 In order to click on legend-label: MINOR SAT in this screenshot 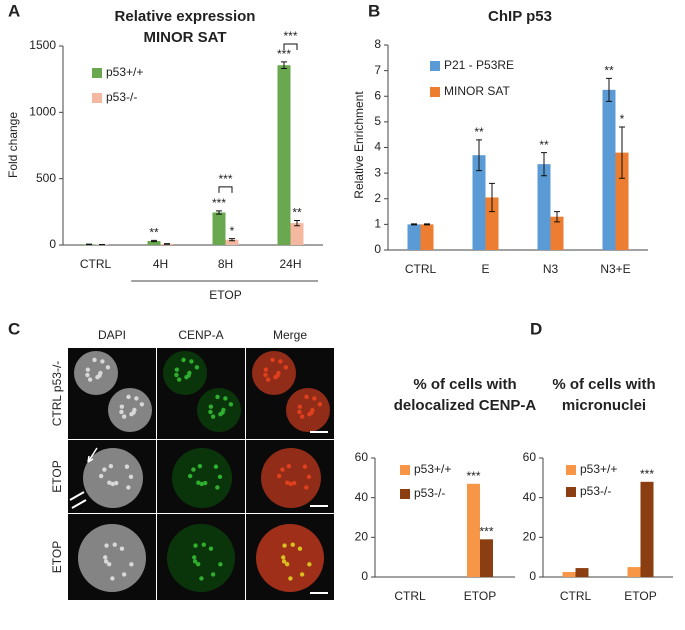, I will do `click(477, 91)`.